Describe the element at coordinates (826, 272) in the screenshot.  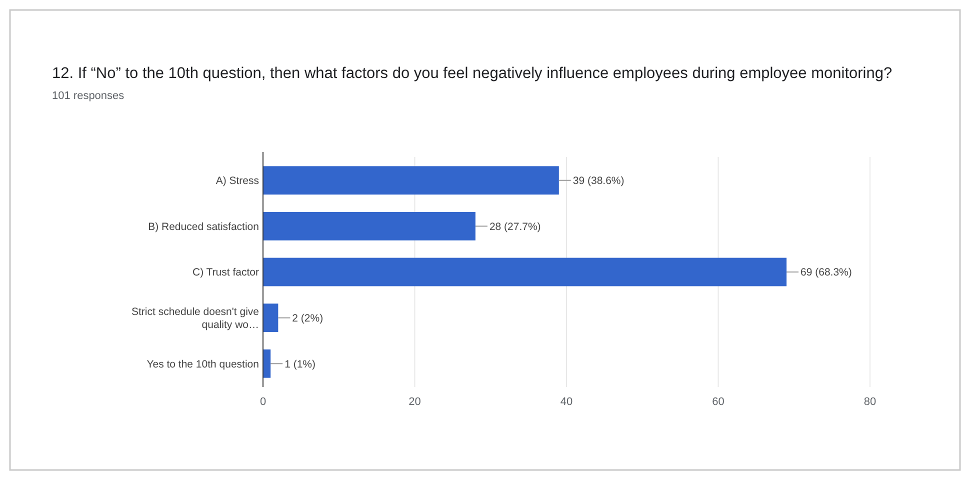
I see `data-label: 69 (68.3%)` at that location.